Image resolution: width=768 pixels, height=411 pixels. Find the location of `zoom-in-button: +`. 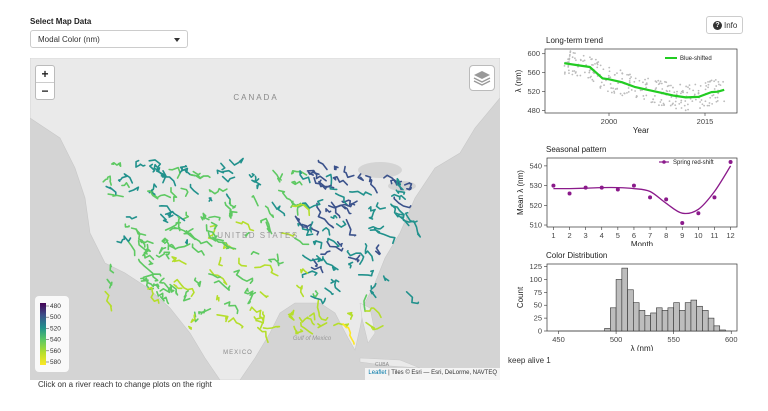

zoom-in-button: + is located at coordinates (45, 74).